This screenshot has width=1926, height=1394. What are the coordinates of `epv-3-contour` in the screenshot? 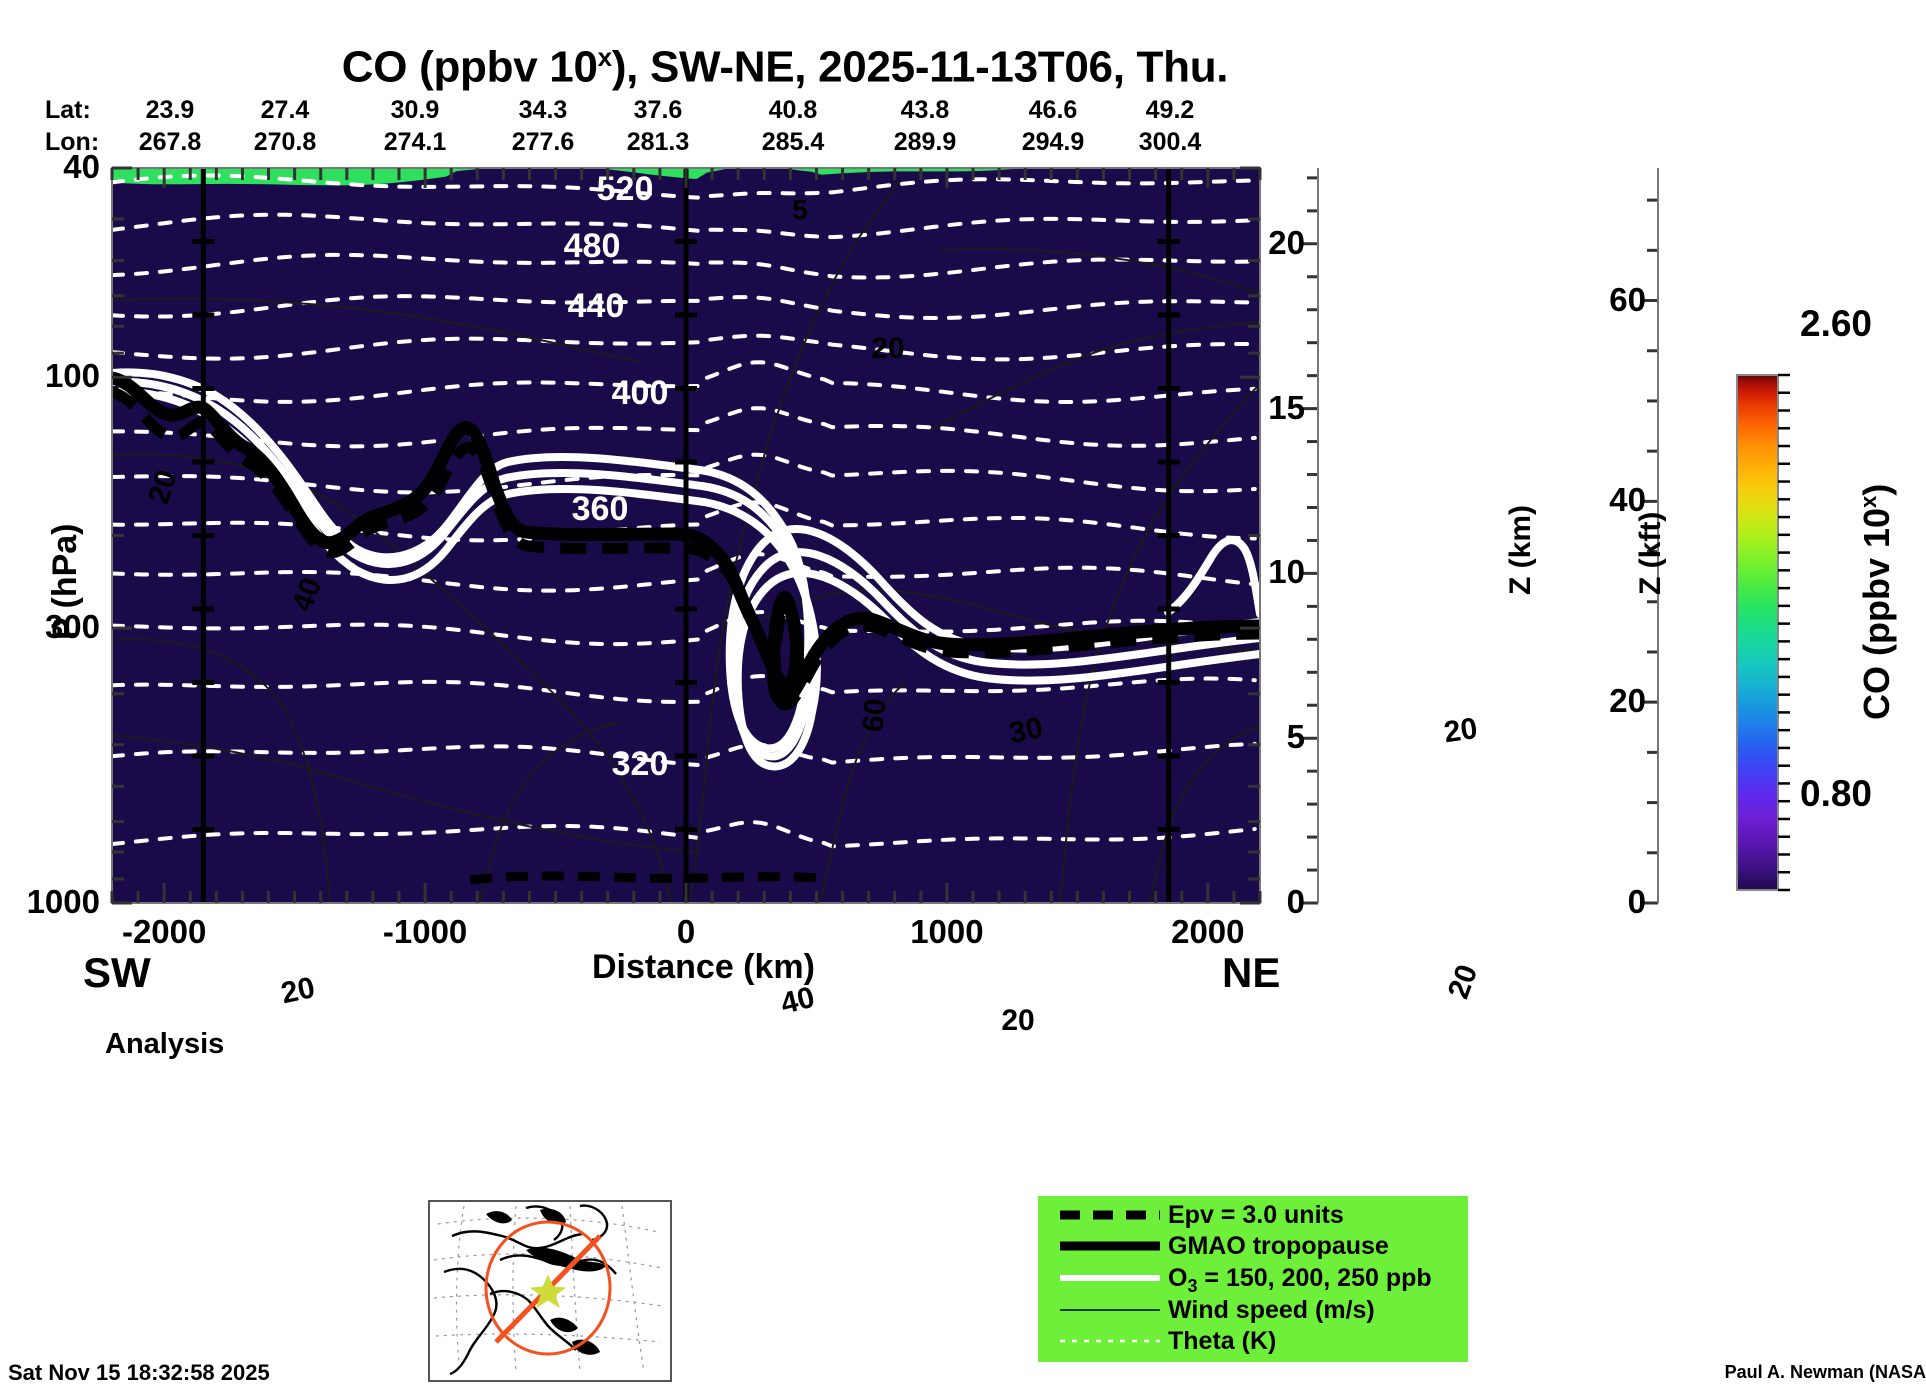 It's located at (686, 548).